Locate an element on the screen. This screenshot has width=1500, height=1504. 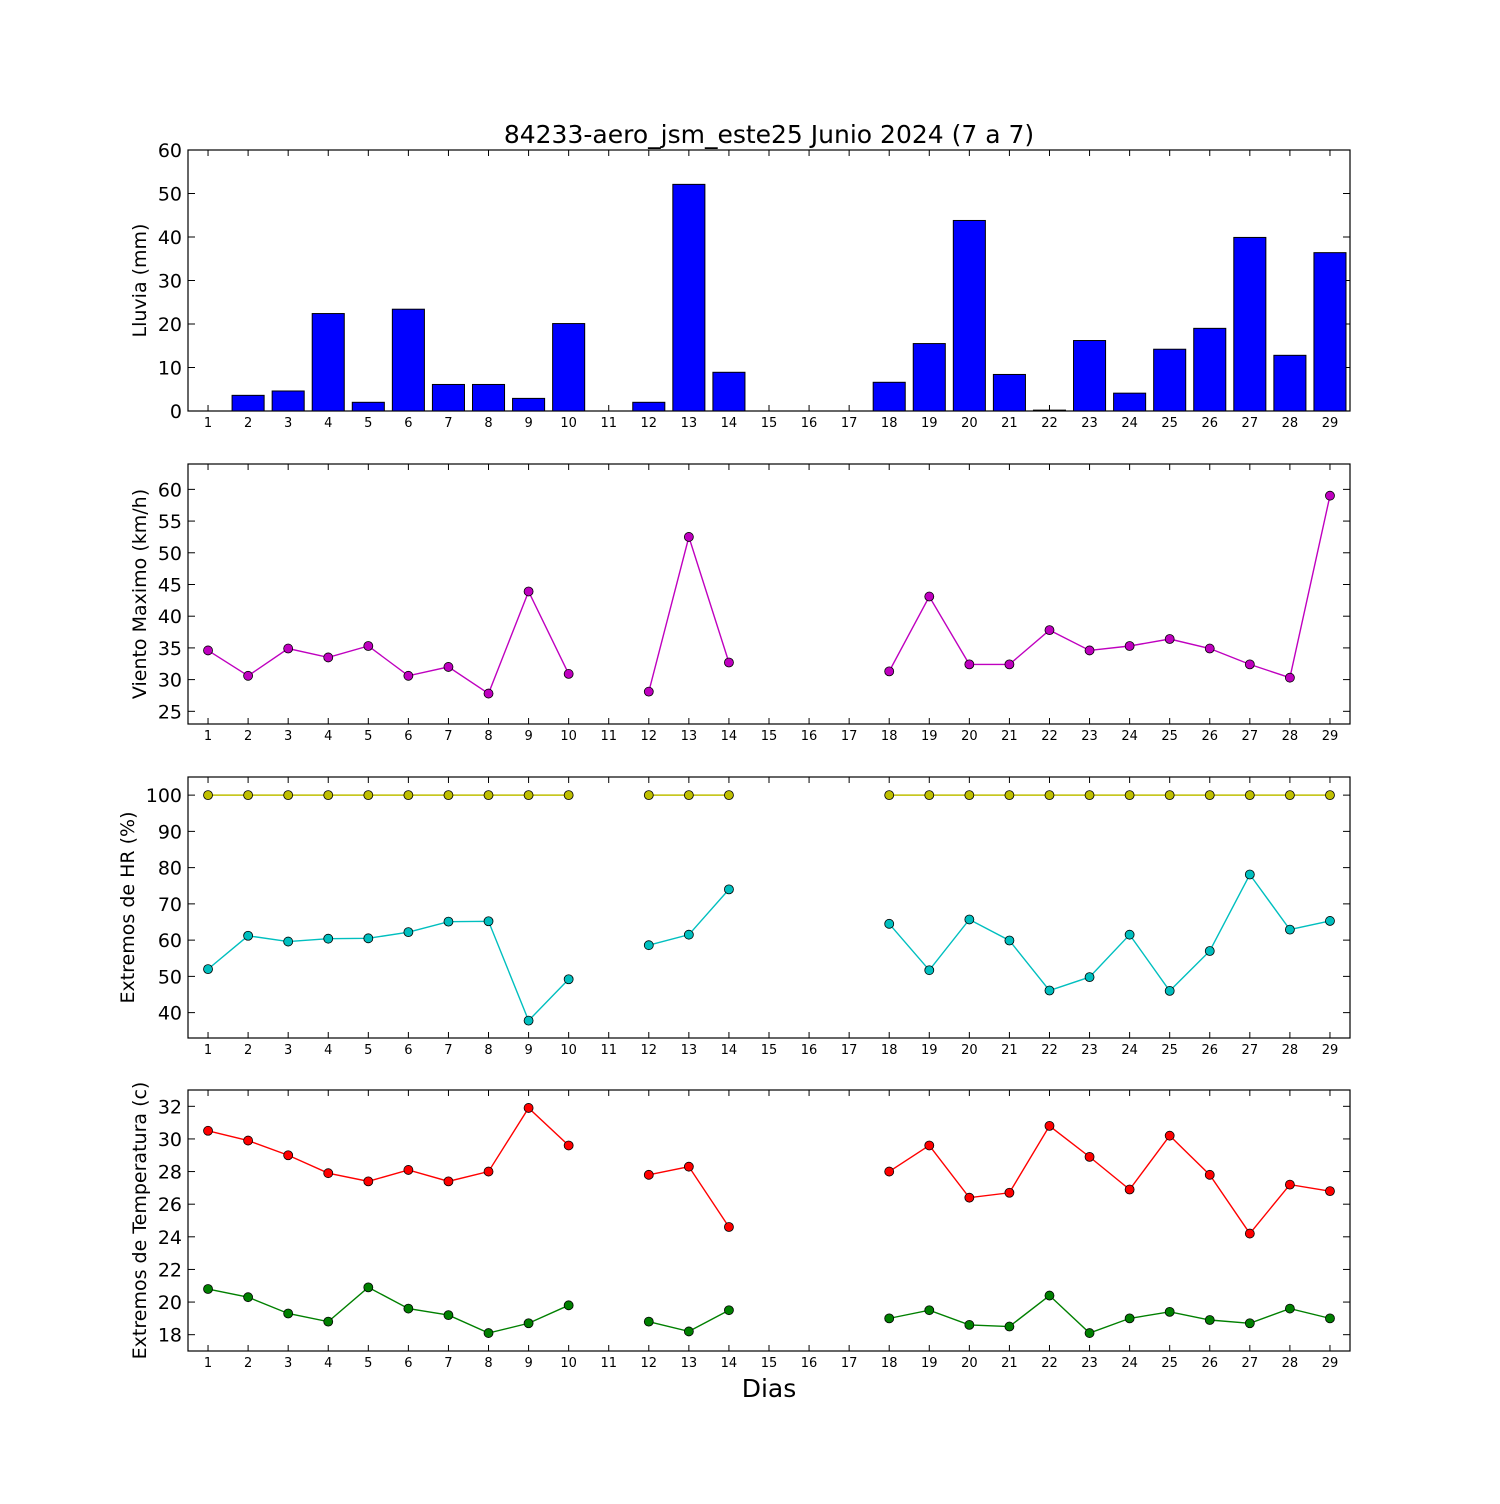
y-tick-label: 32 is located at coordinates (170, 1107).